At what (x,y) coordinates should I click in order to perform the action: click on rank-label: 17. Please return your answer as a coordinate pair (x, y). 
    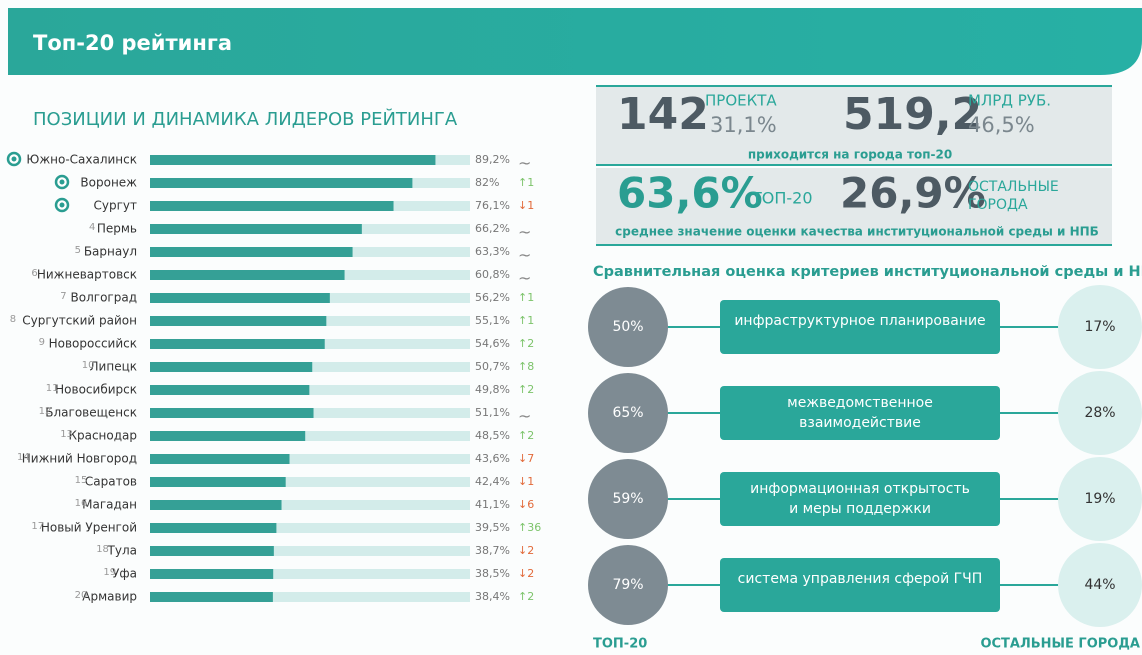
    Looking at the image, I should click on (37, 526).